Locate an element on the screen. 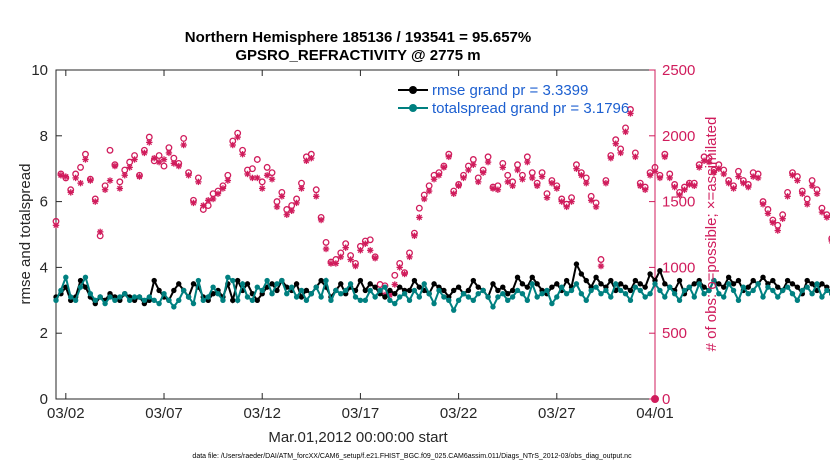 The width and height of the screenshot is (830, 470). y-right-tick-label: 0 is located at coordinates (666, 399).